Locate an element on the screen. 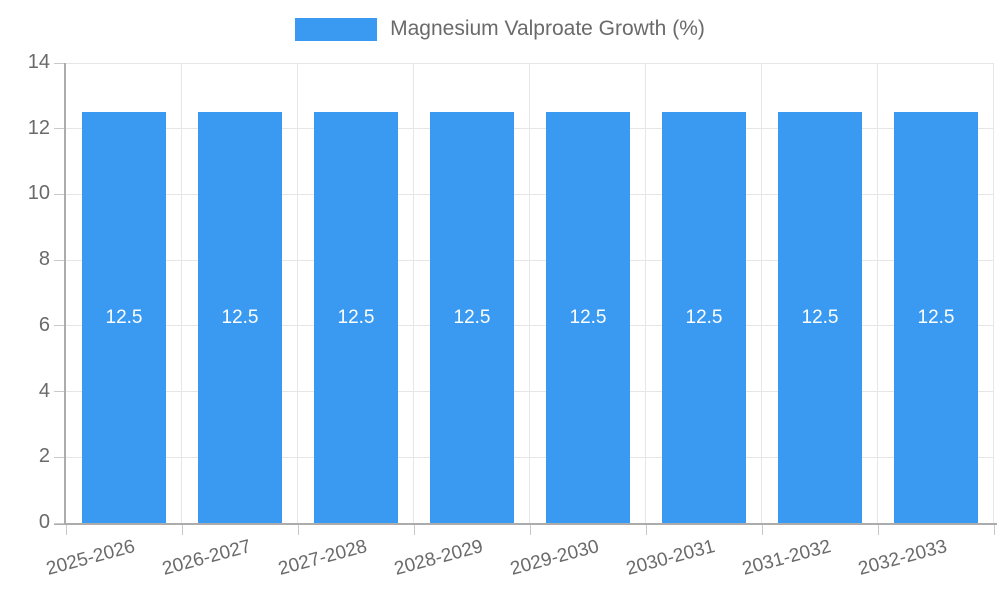 Image resolution: width=1000 pixels, height=600 pixels. y-tick-label: 6 is located at coordinates (44, 324).